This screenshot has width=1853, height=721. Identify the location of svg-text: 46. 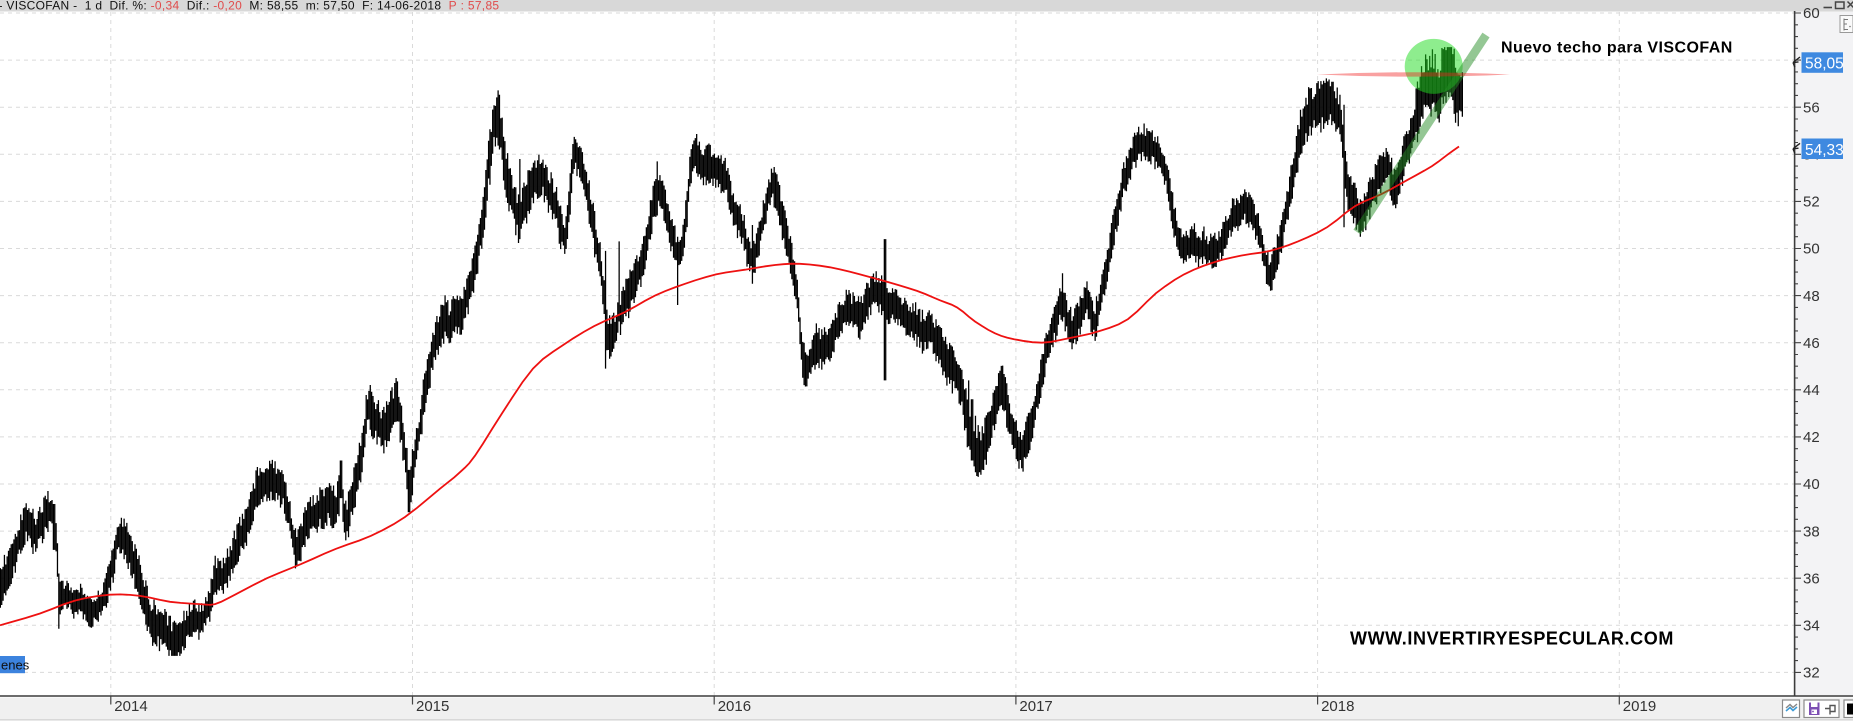
(1811, 343).